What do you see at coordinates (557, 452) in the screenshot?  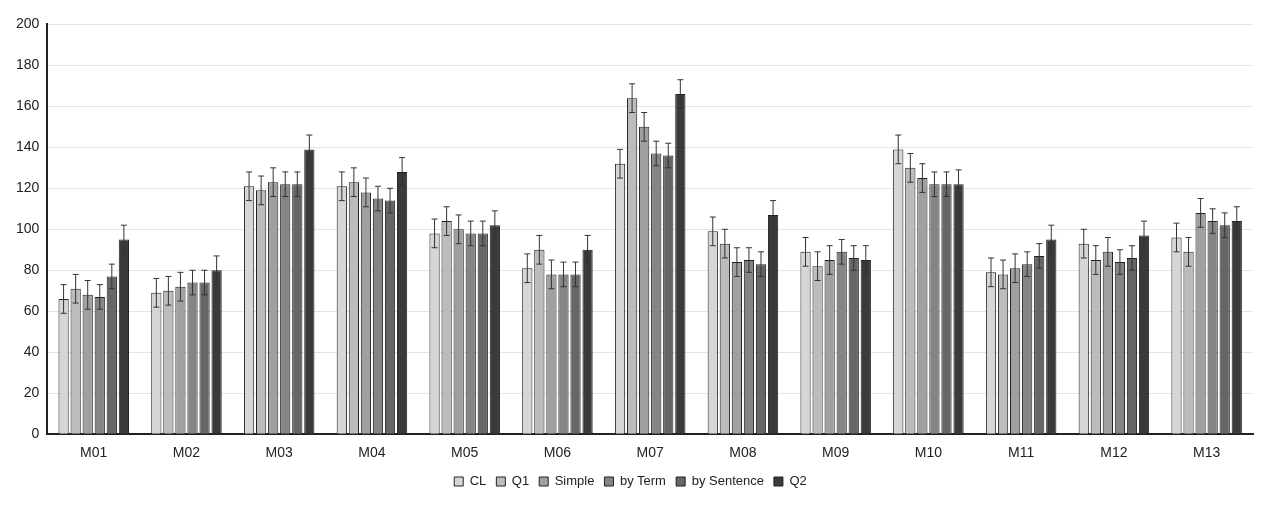 I see `x-tick-label: M06` at bounding box center [557, 452].